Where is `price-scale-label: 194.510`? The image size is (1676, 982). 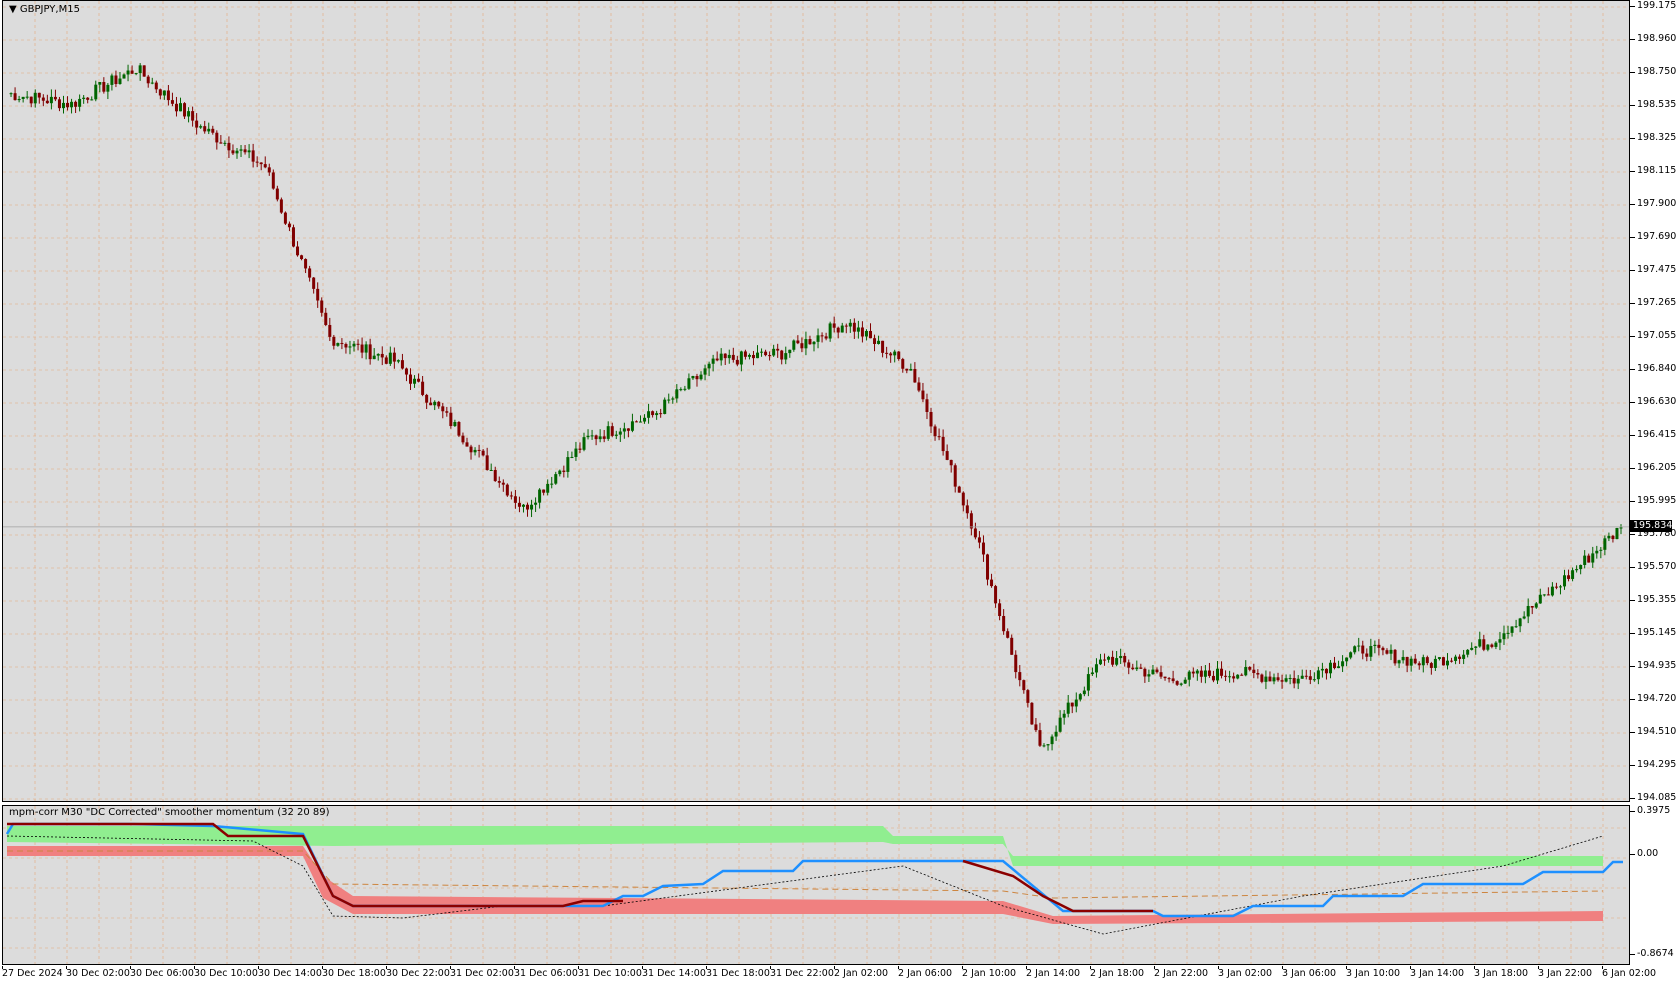 price-scale-label: 194.510 is located at coordinates (1656, 731).